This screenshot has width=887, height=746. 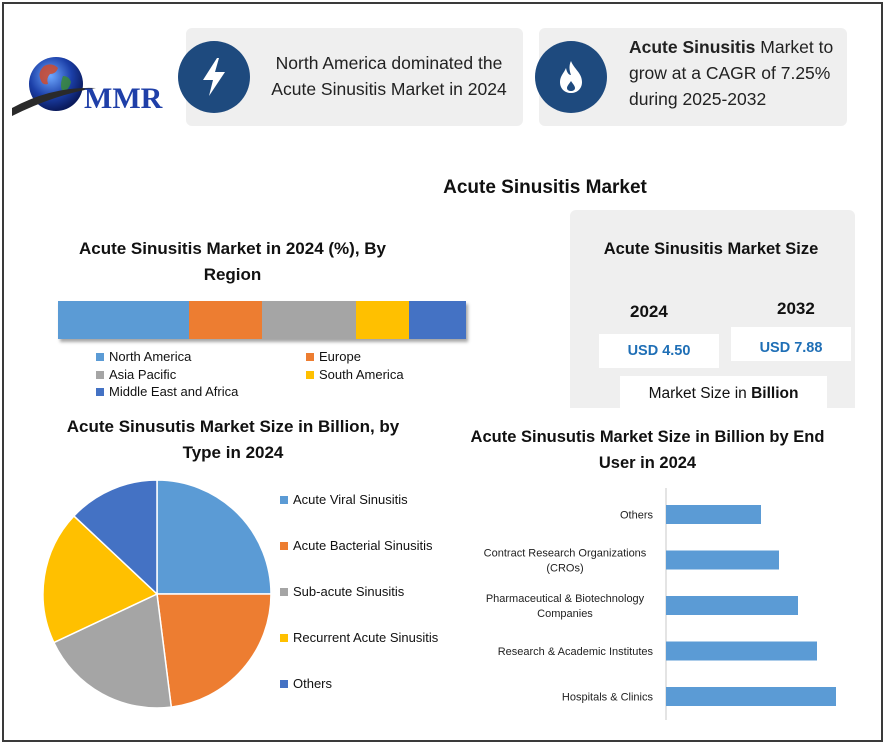 What do you see at coordinates (692, 47) in the screenshot?
I see `card-bold-text: Acute Sinusitis` at bounding box center [692, 47].